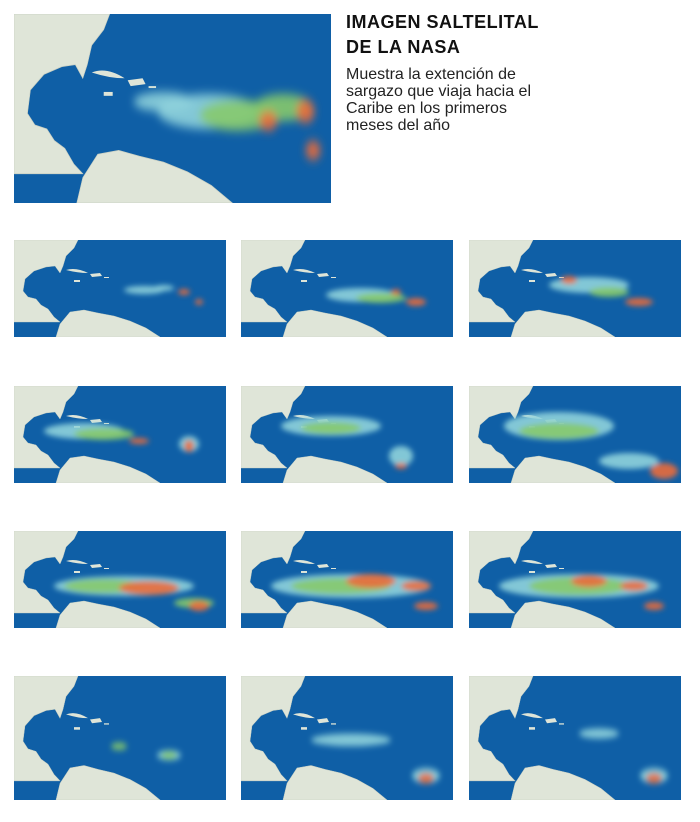 The width and height of the screenshot is (700, 822). I want to click on title-line: DE LA NASA, so click(403, 47).